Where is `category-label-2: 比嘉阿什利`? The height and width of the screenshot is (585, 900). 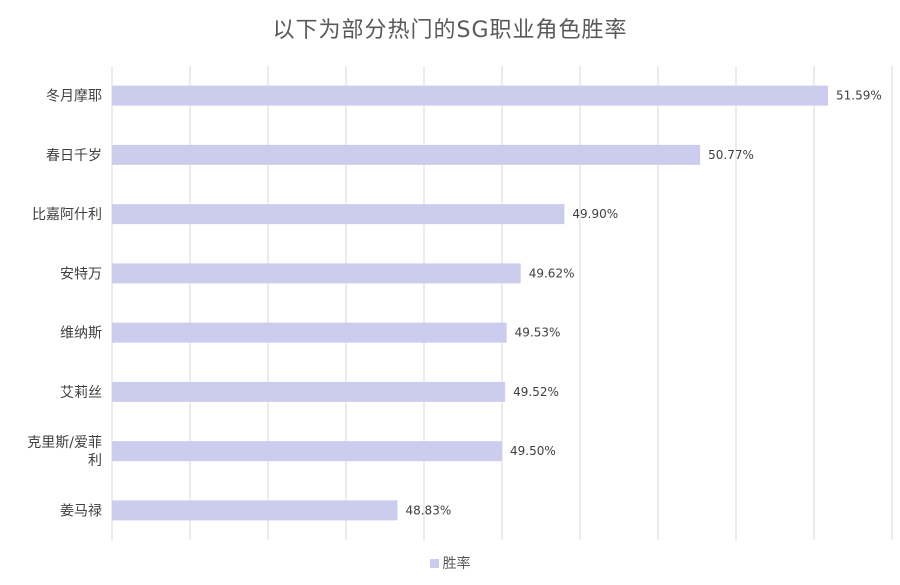
category-label-2: 比嘉阿什利 is located at coordinates (67, 215).